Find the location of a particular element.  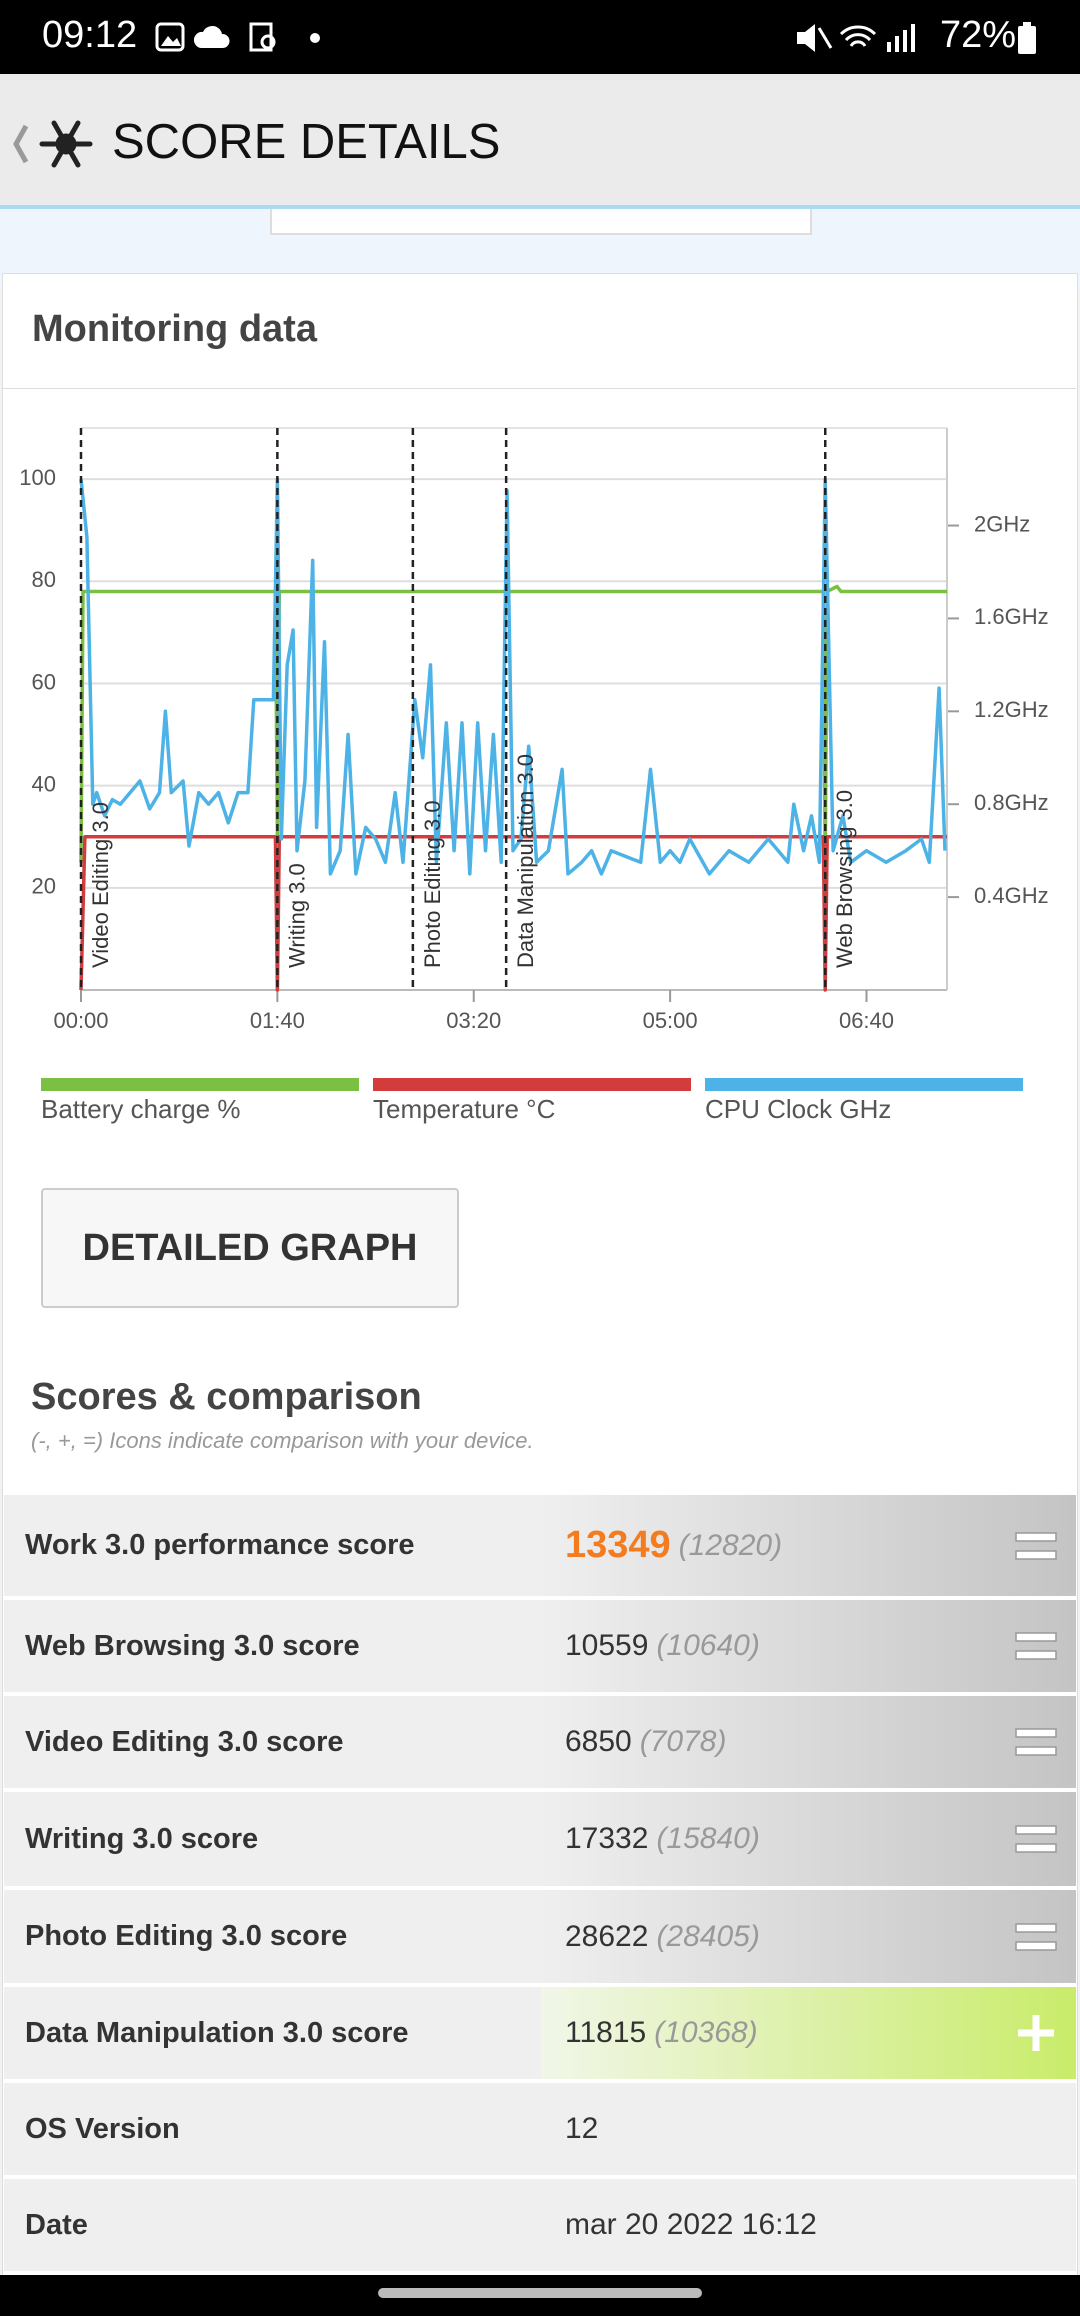

info-label: Date is located at coordinates (56, 2224).